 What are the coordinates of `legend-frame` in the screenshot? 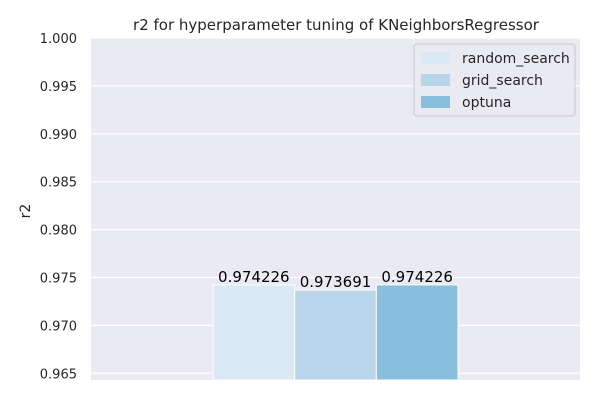 It's located at (494, 80).